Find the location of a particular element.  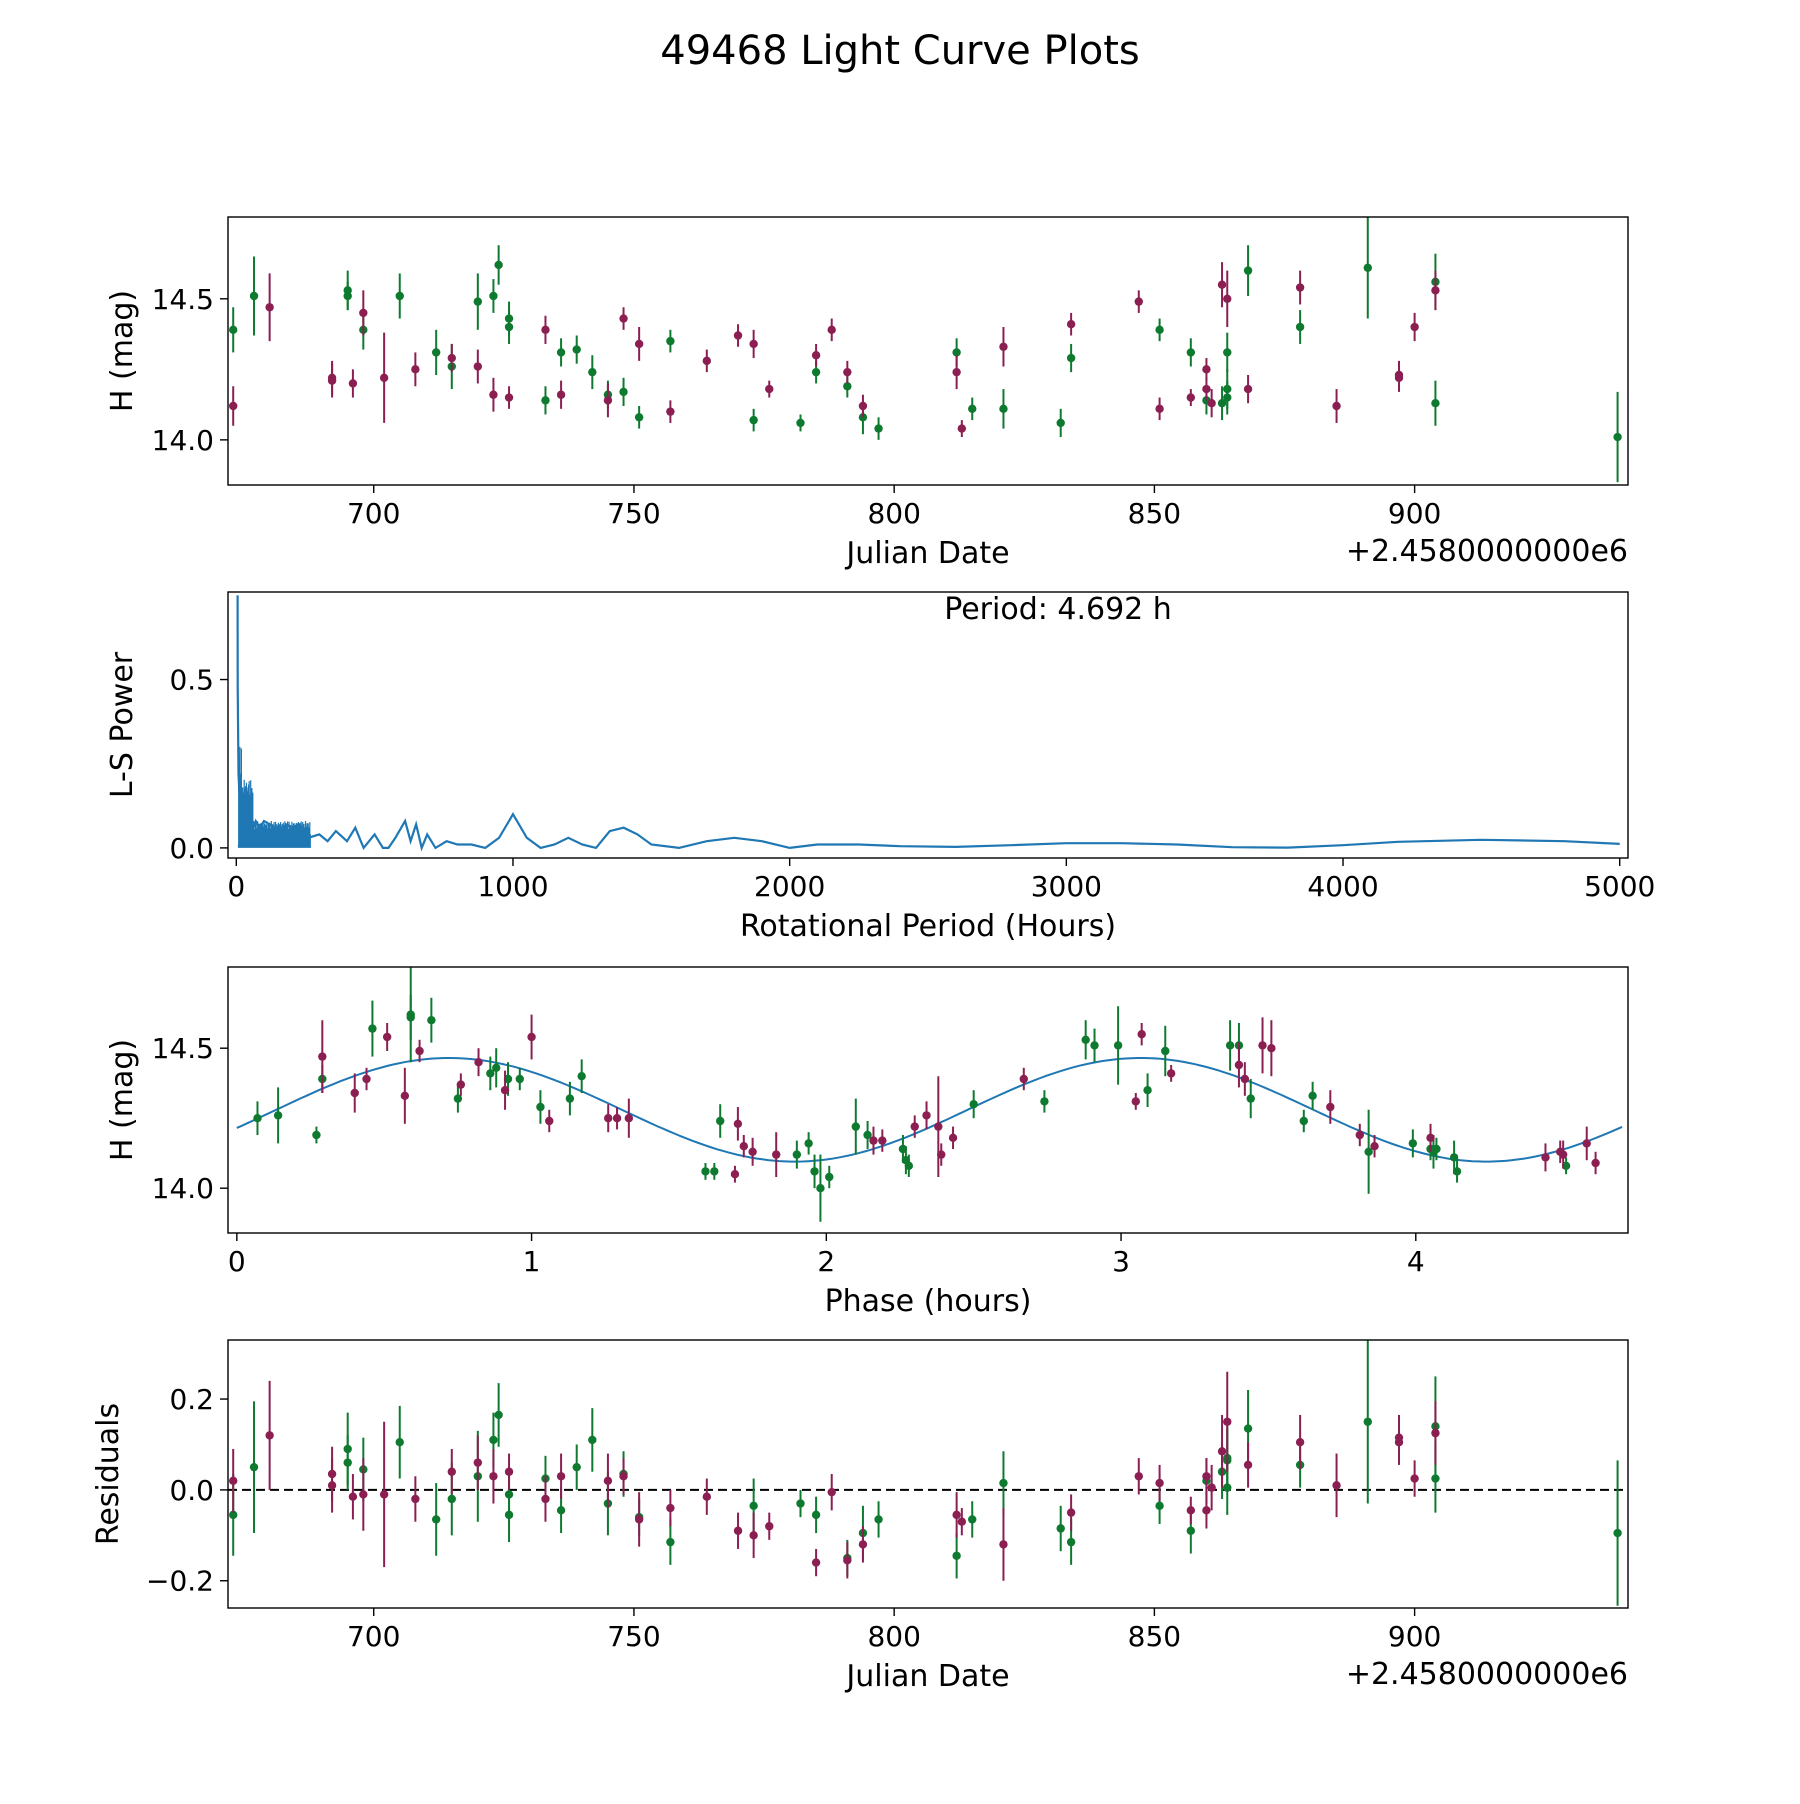

y-tick-label-lightcurve-0: 14.0 is located at coordinates (183, 440).